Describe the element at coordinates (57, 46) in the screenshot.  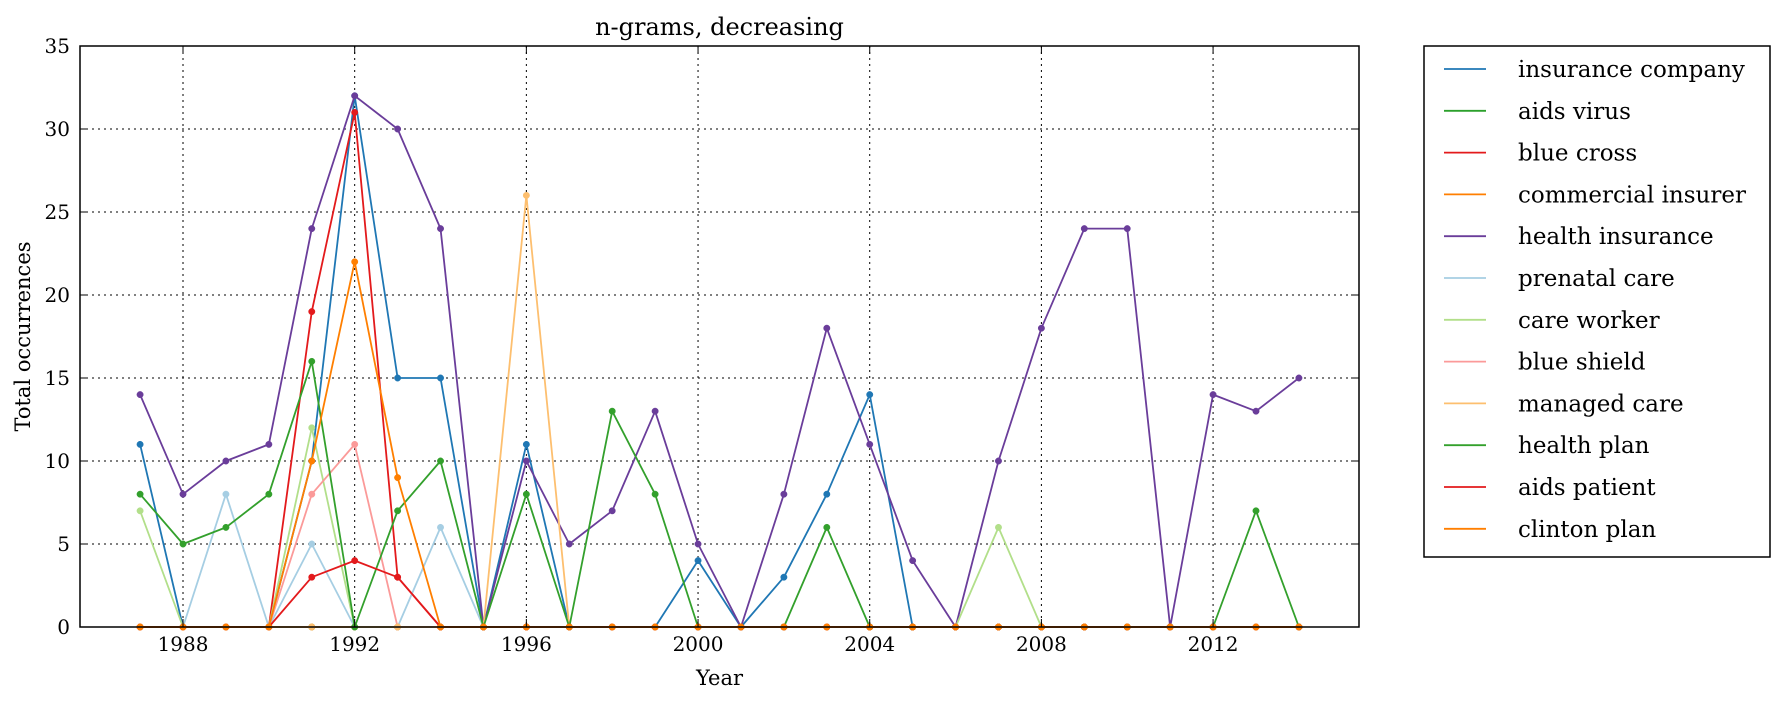
I see `y-tick-label: 35` at that location.